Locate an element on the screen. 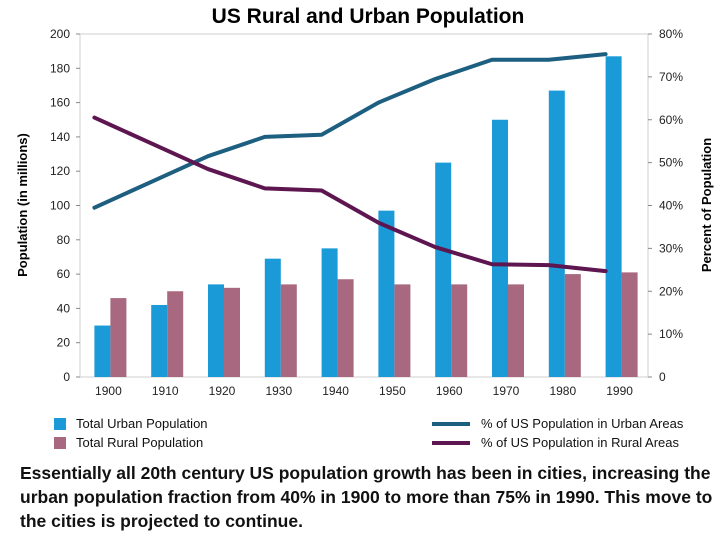 The height and width of the screenshot is (546, 728). y-tick-label: 100 is located at coordinates (60, 206).